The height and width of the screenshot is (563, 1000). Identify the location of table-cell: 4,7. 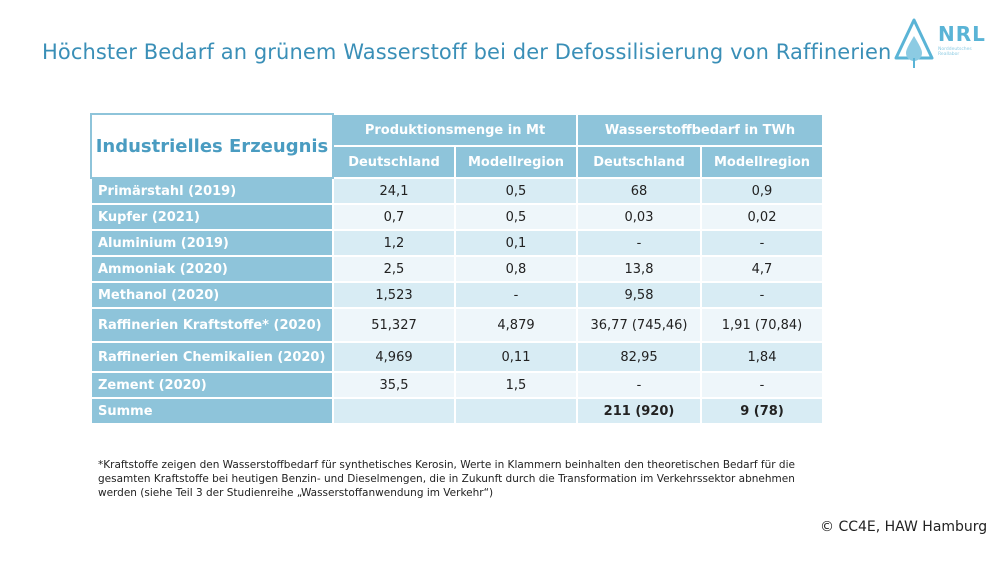
(762, 269).